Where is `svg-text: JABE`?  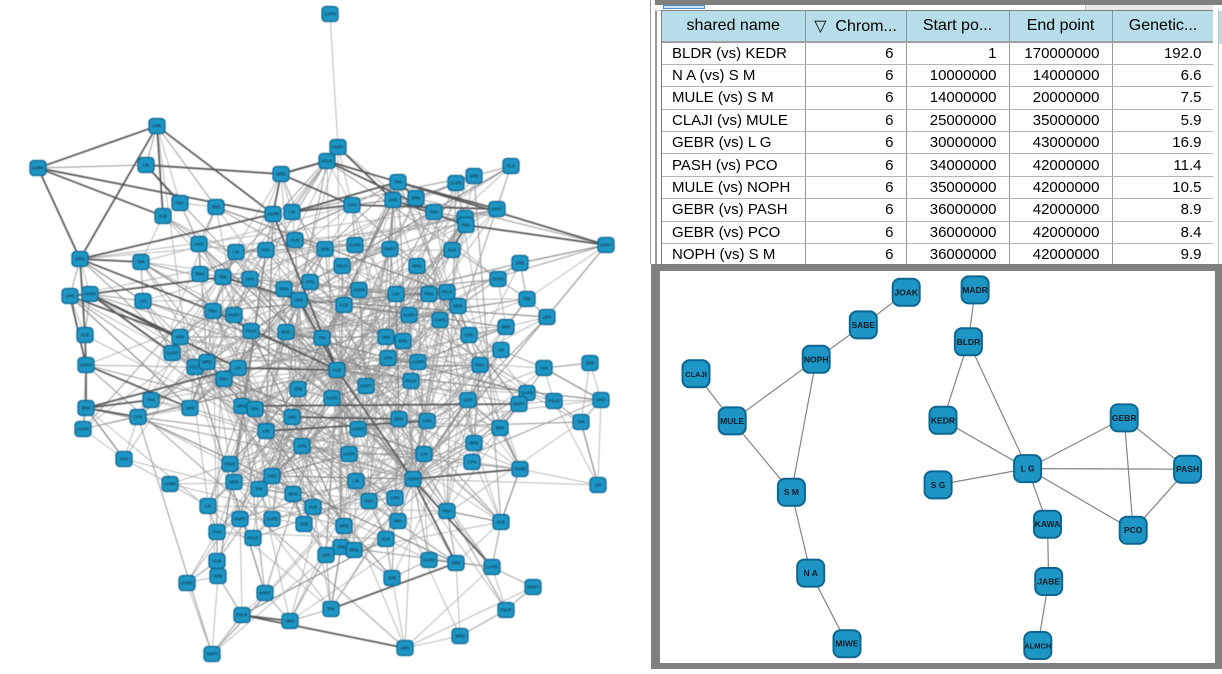 svg-text: JABE is located at coordinates (1048, 582).